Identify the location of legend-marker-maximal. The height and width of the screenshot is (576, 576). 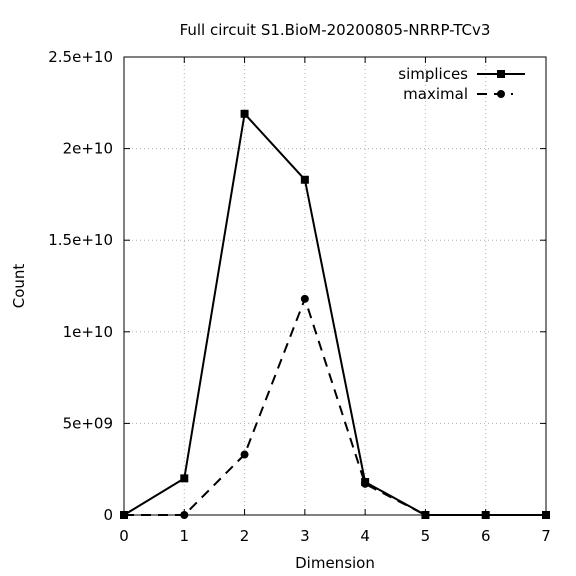
(501, 94).